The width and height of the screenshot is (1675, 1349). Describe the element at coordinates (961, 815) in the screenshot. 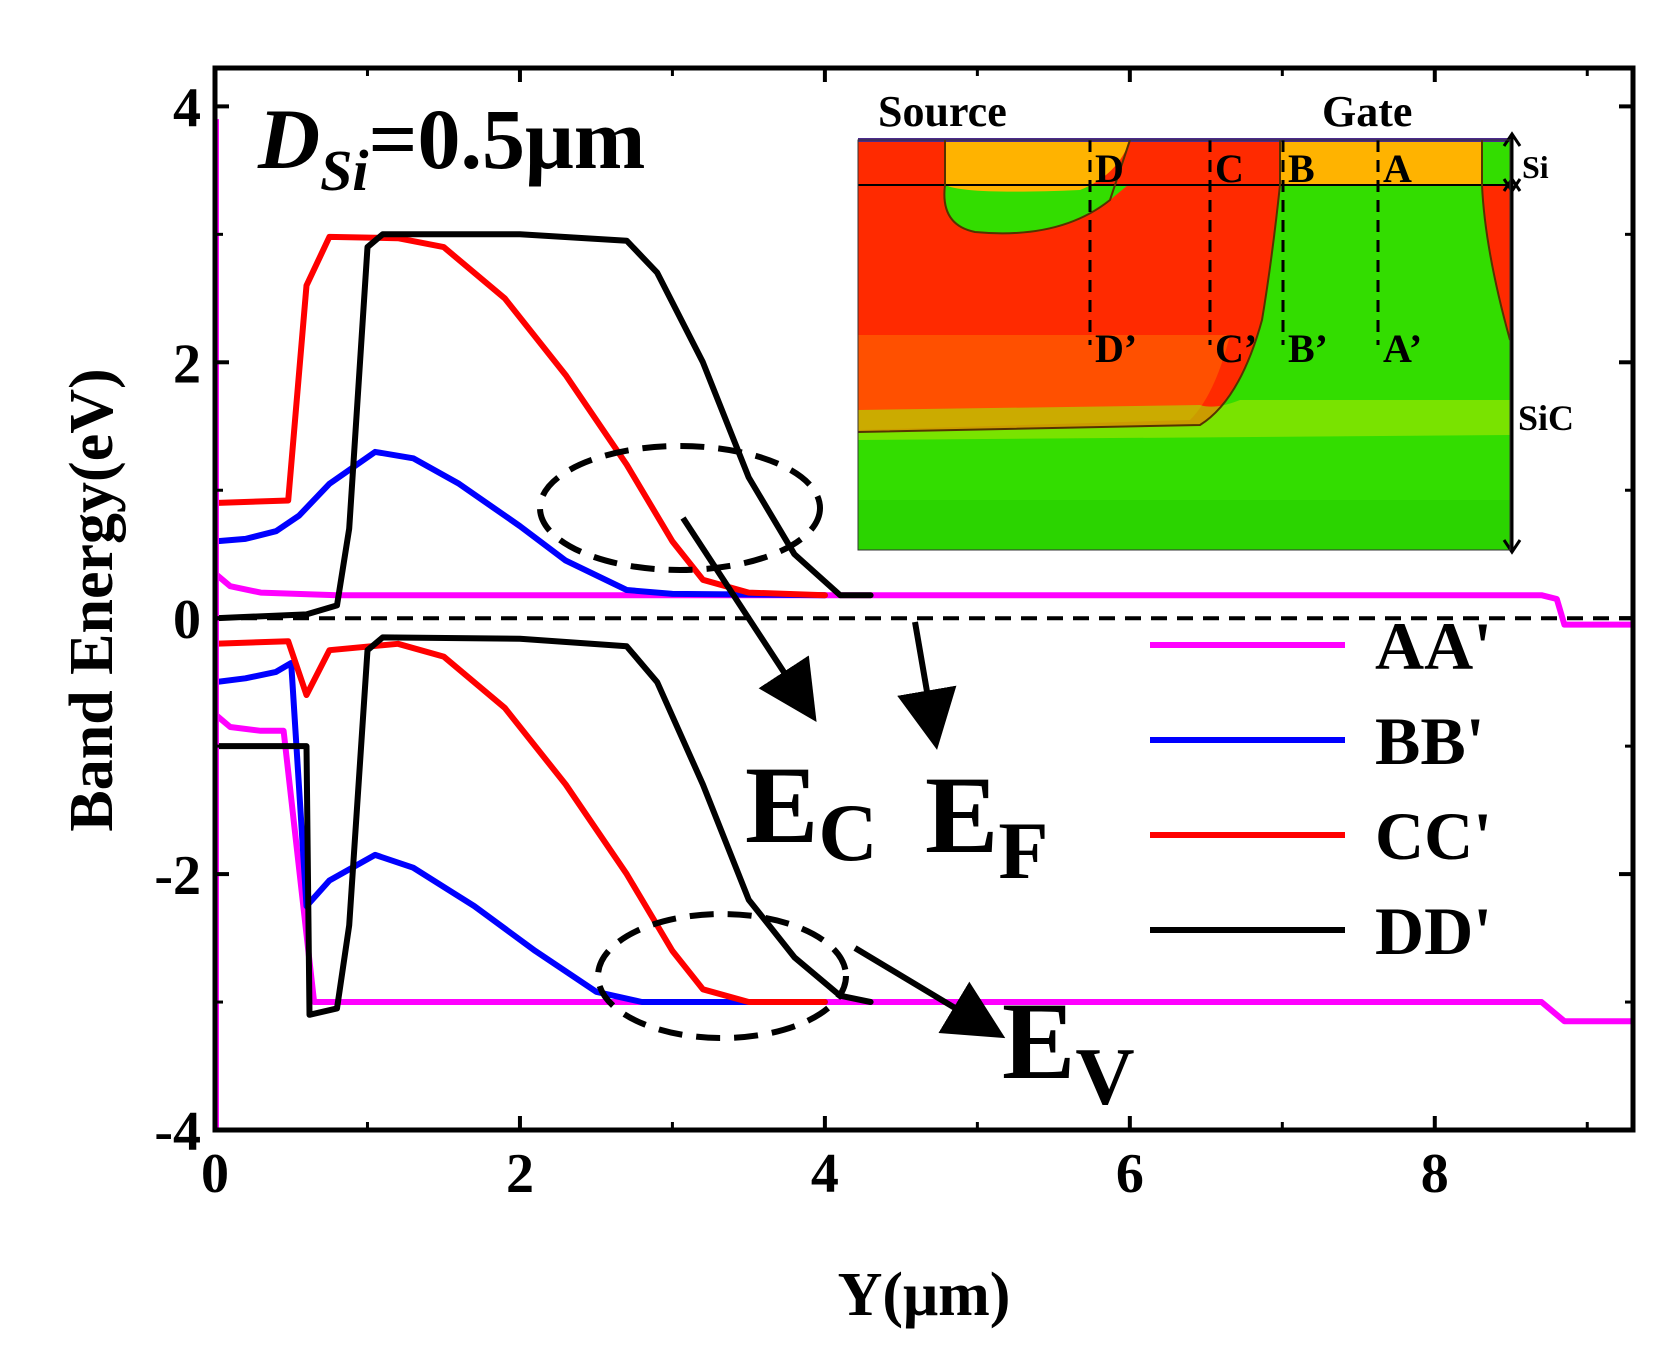

I see `ef-label-main: E` at that location.